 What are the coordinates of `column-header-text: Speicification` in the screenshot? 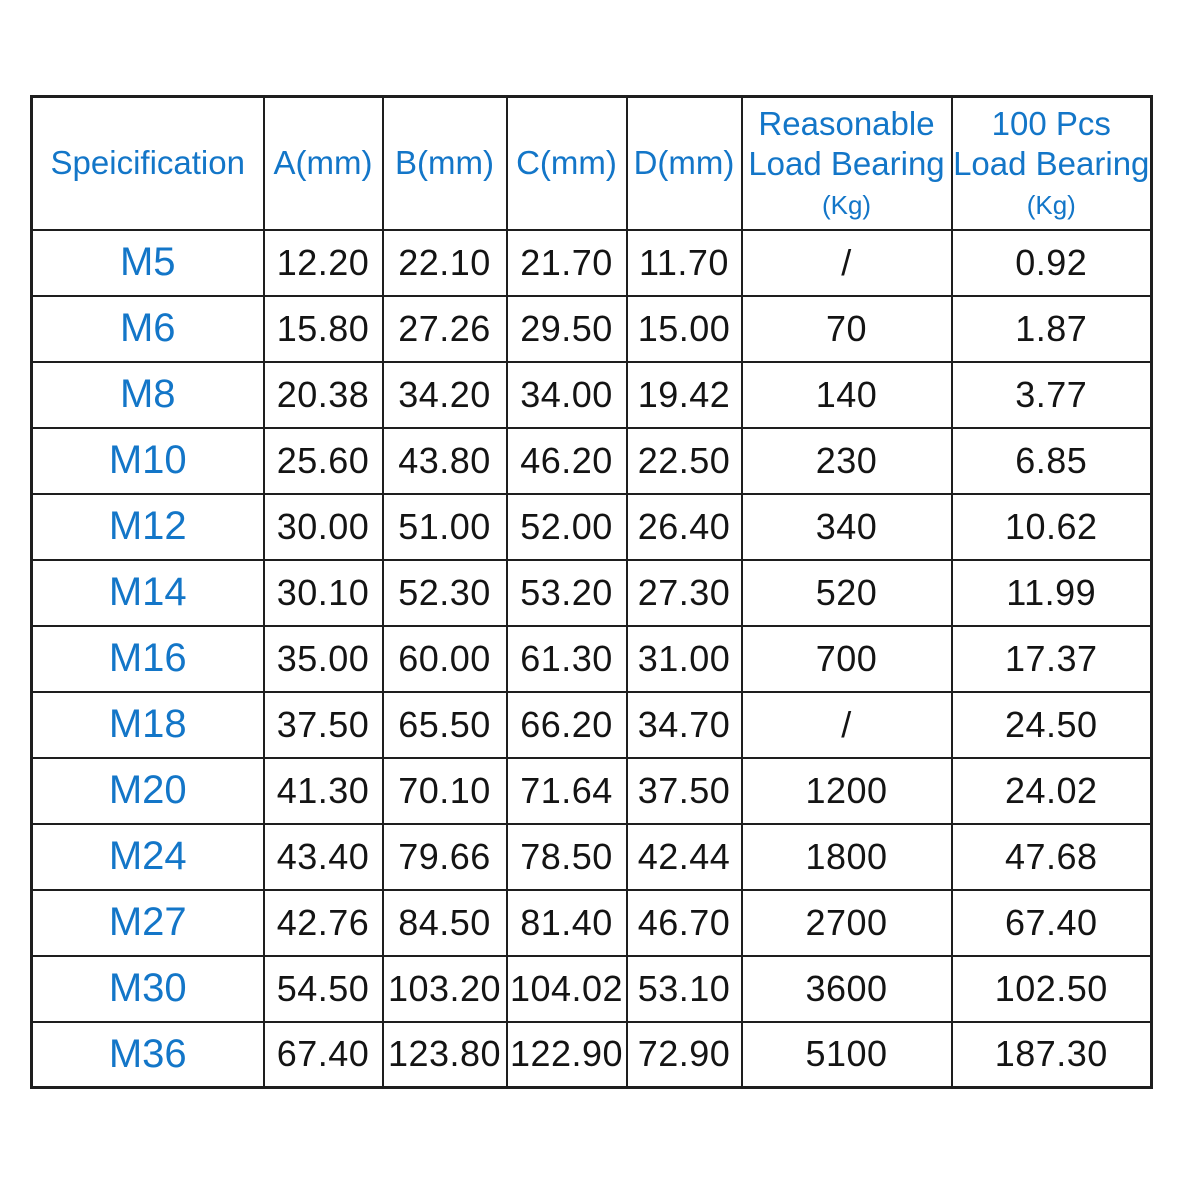 It's located at (147, 163).